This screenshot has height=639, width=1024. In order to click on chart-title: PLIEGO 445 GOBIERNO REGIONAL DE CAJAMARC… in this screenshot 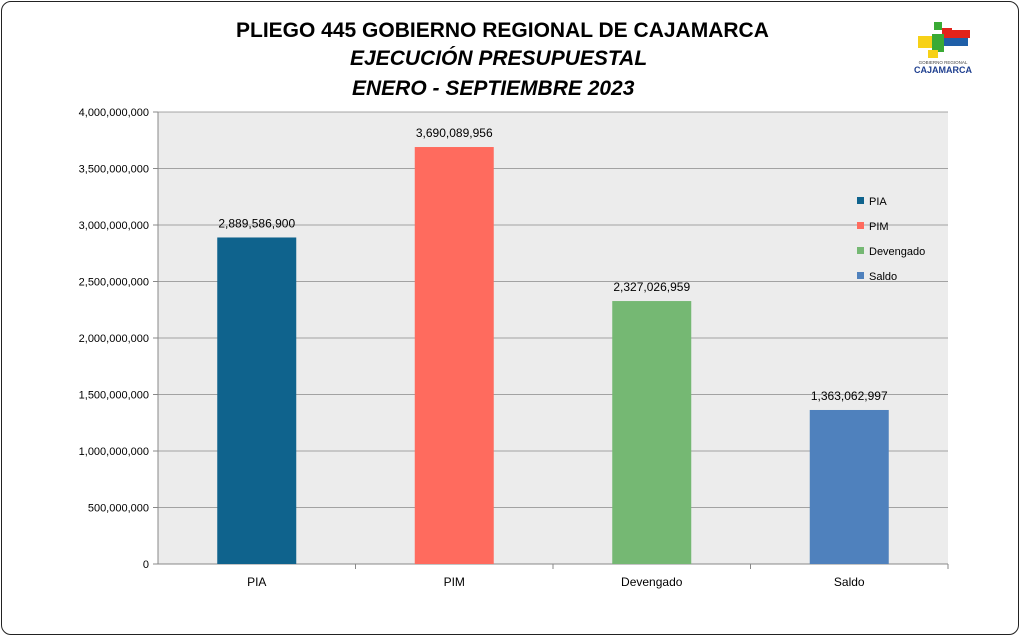, I will do `click(502, 30)`.